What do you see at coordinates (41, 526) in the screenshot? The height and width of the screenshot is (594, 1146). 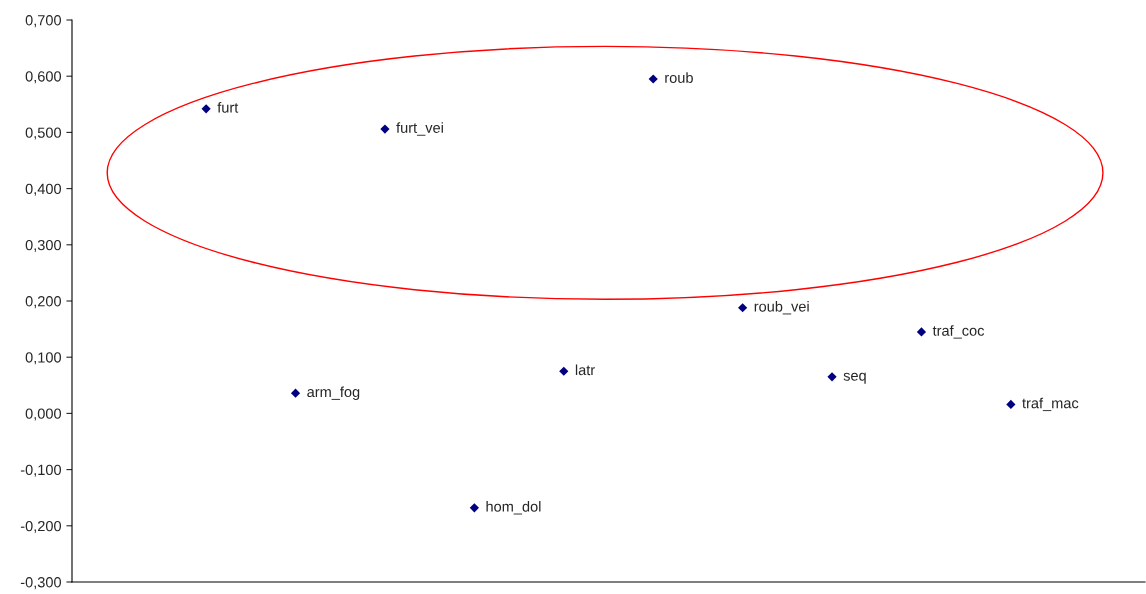 I see `y-tick-label: -0,200` at bounding box center [41, 526].